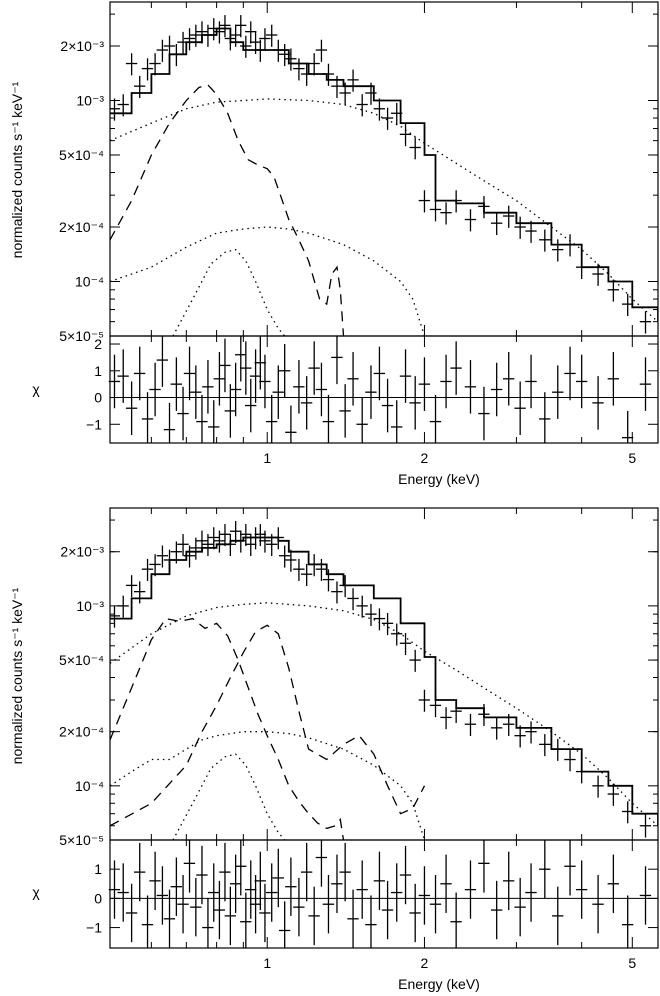 The image size is (660, 996). I want to click on residual-frame, so click(384, 389).